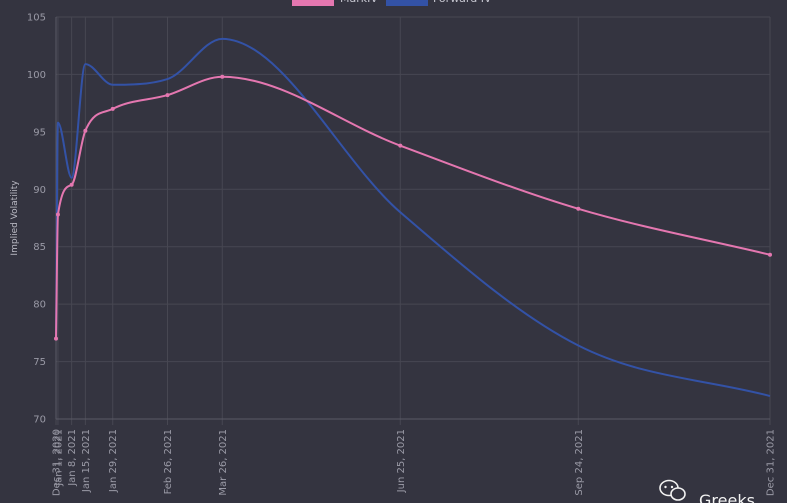  I want to click on x-tick-label: Mar 26, 2021, so click(223, 462).